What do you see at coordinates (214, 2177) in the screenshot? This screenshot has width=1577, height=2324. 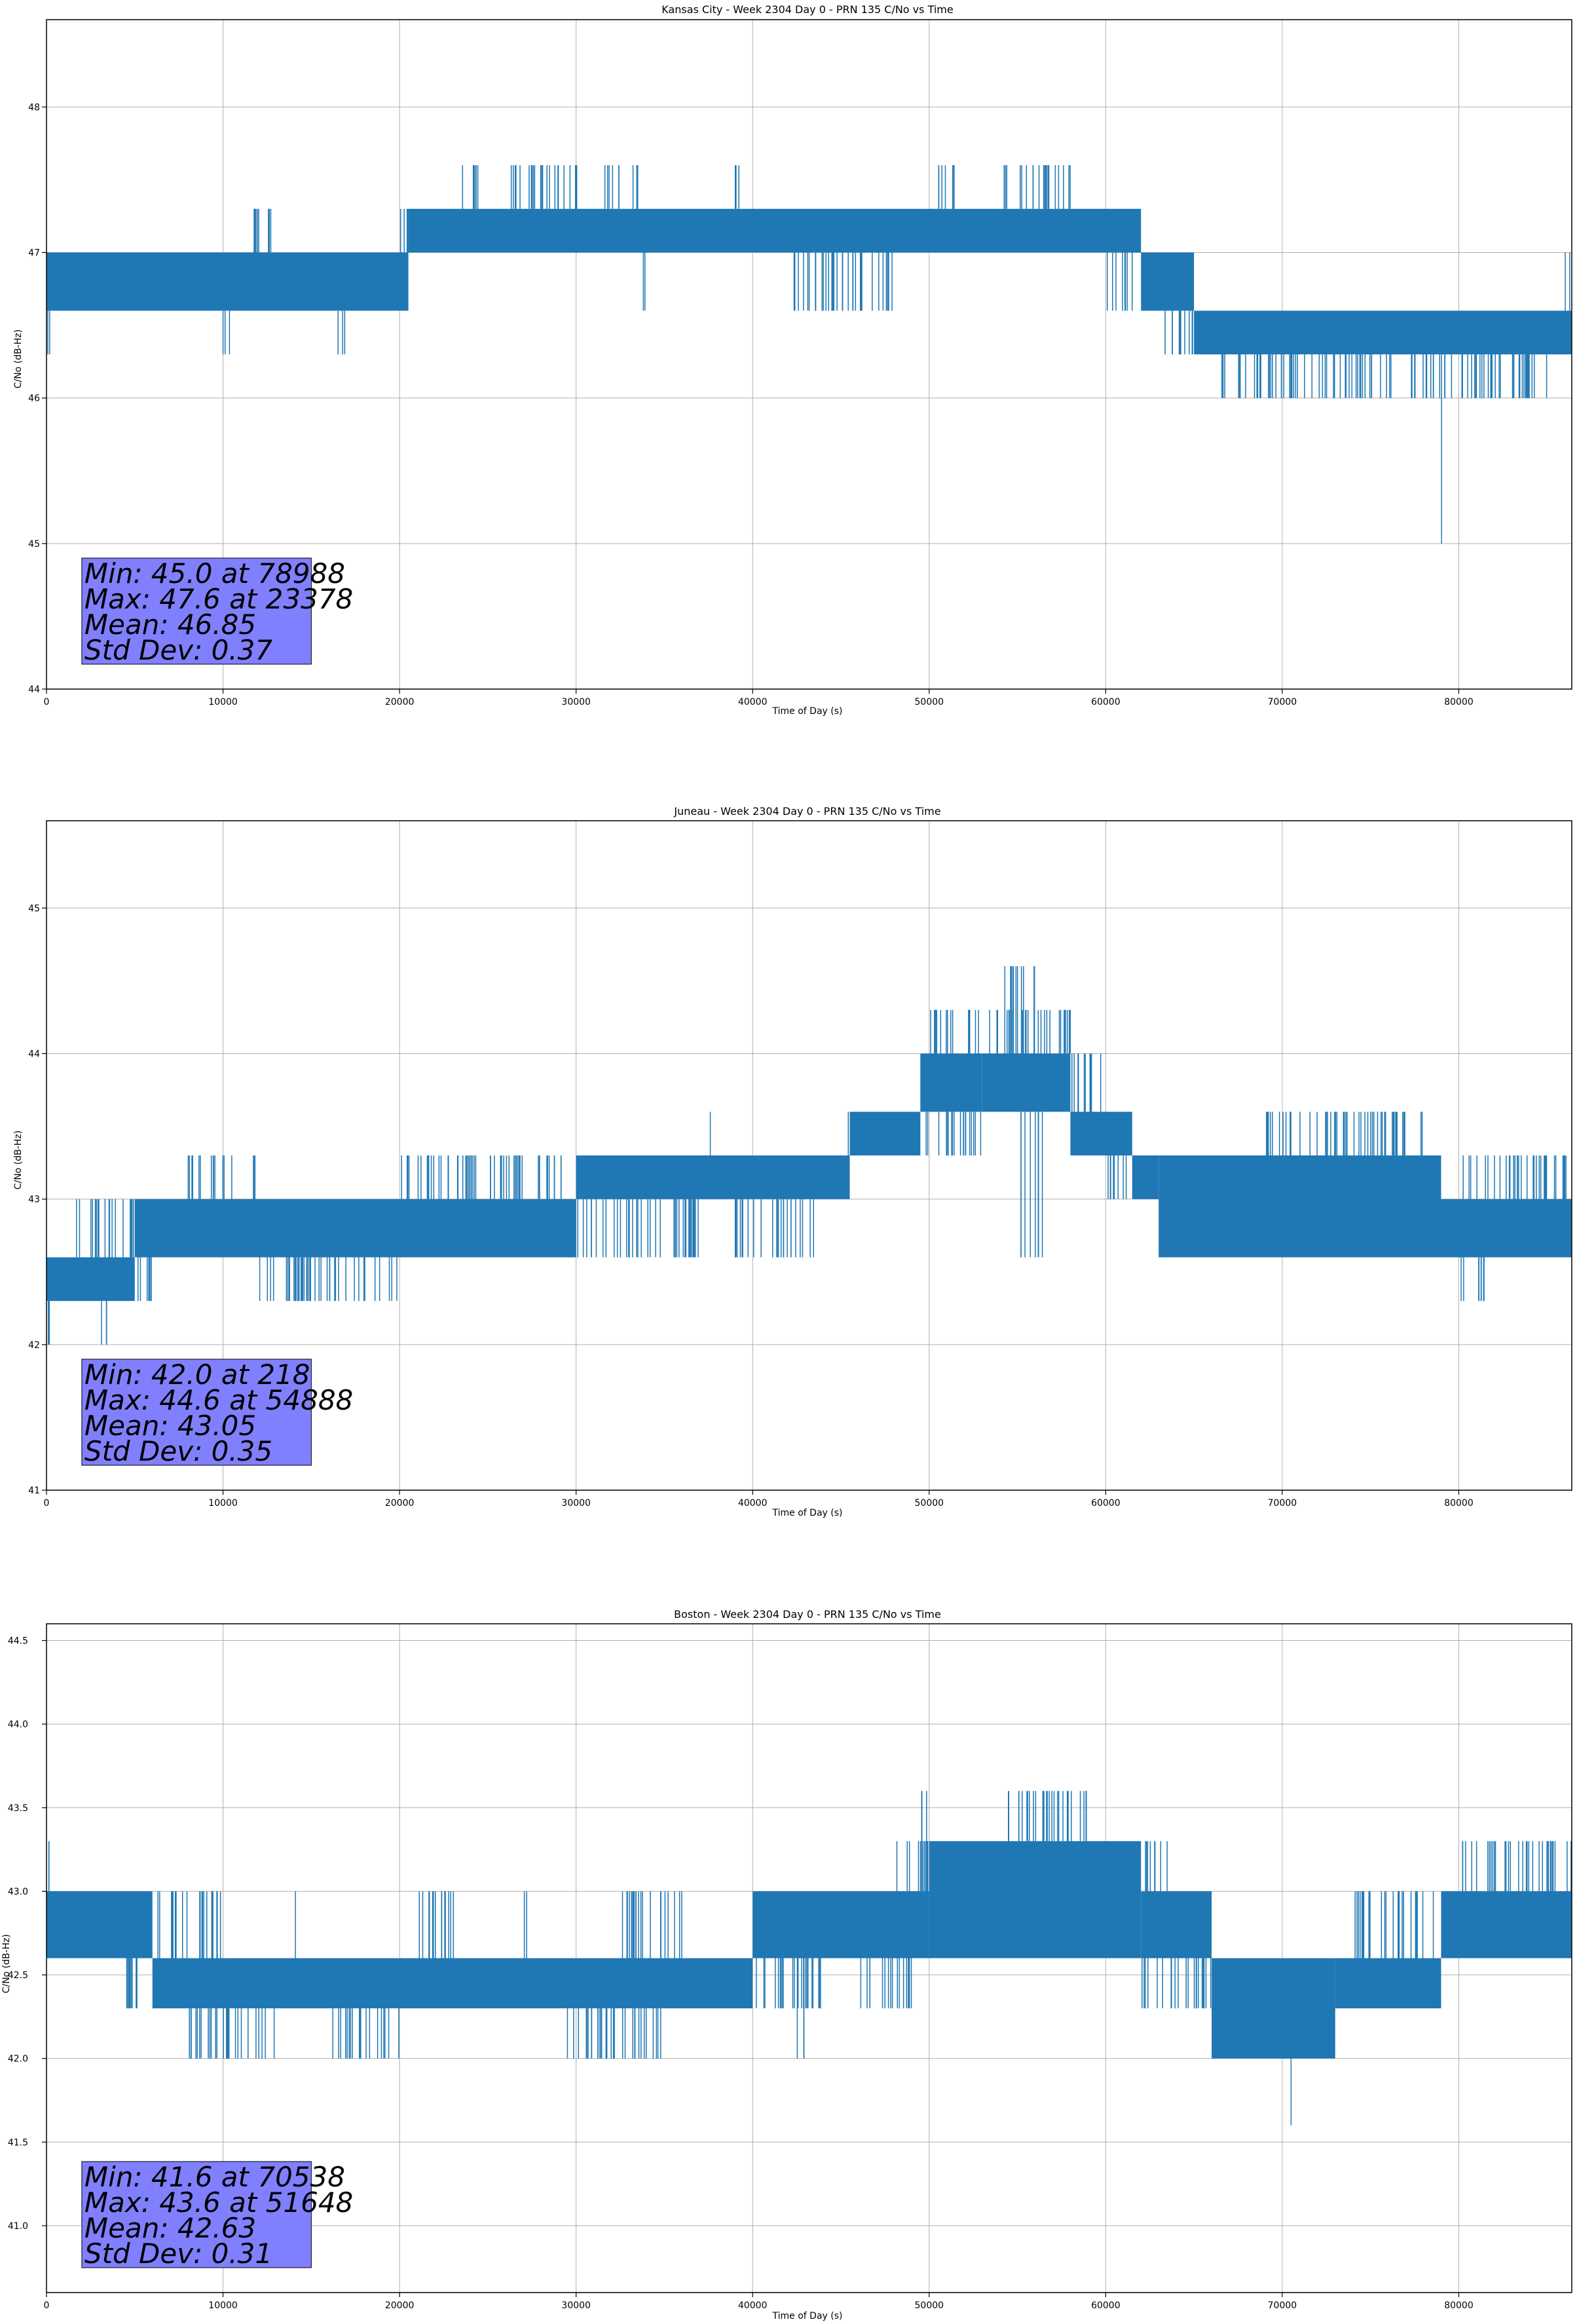 I see `stats-line: Min: 41.6 at 70538` at bounding box center [214, 2177].